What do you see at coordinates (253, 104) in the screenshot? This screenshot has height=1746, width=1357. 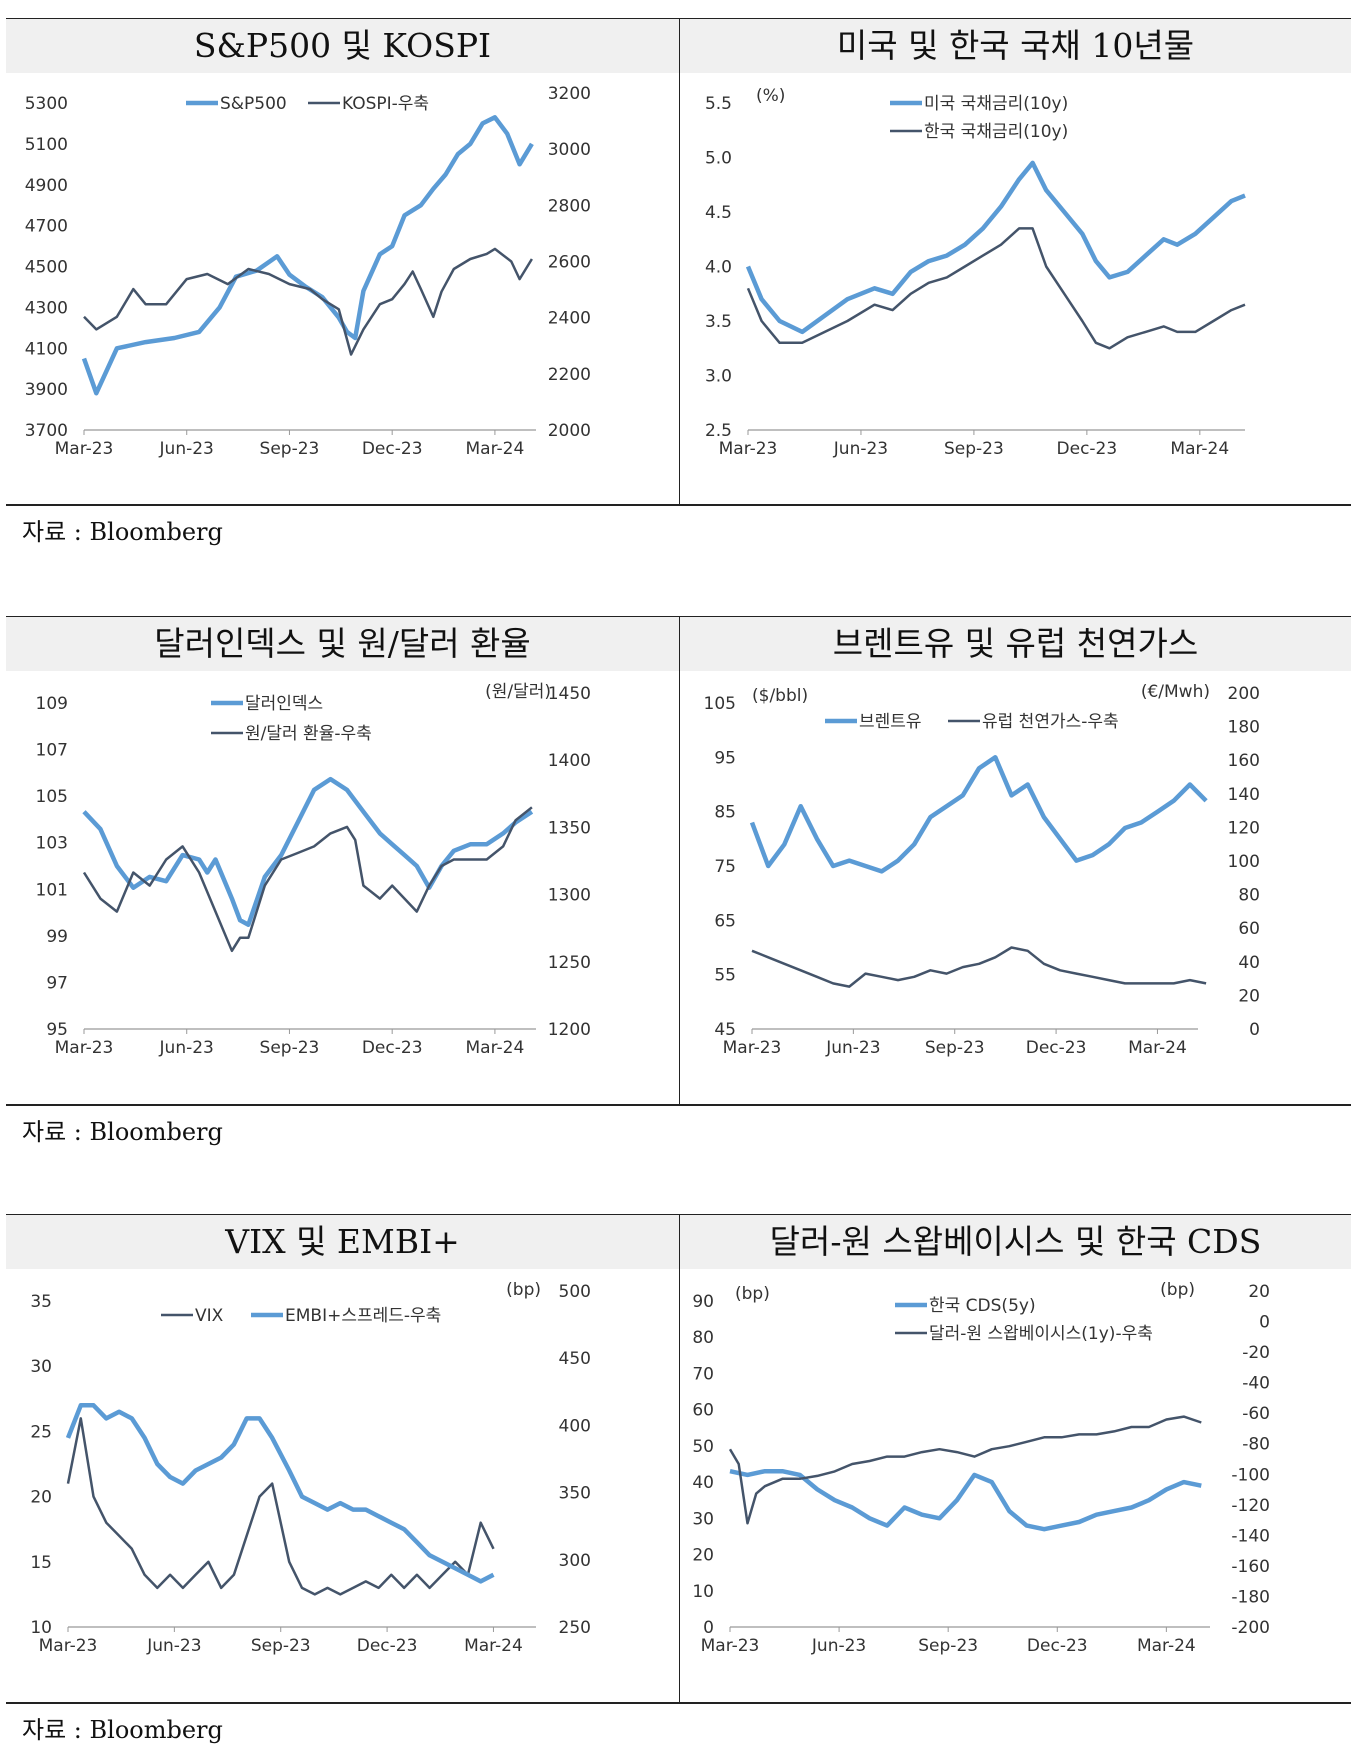 I see `legend-label: S&P500` at bounding box center [253, 104].